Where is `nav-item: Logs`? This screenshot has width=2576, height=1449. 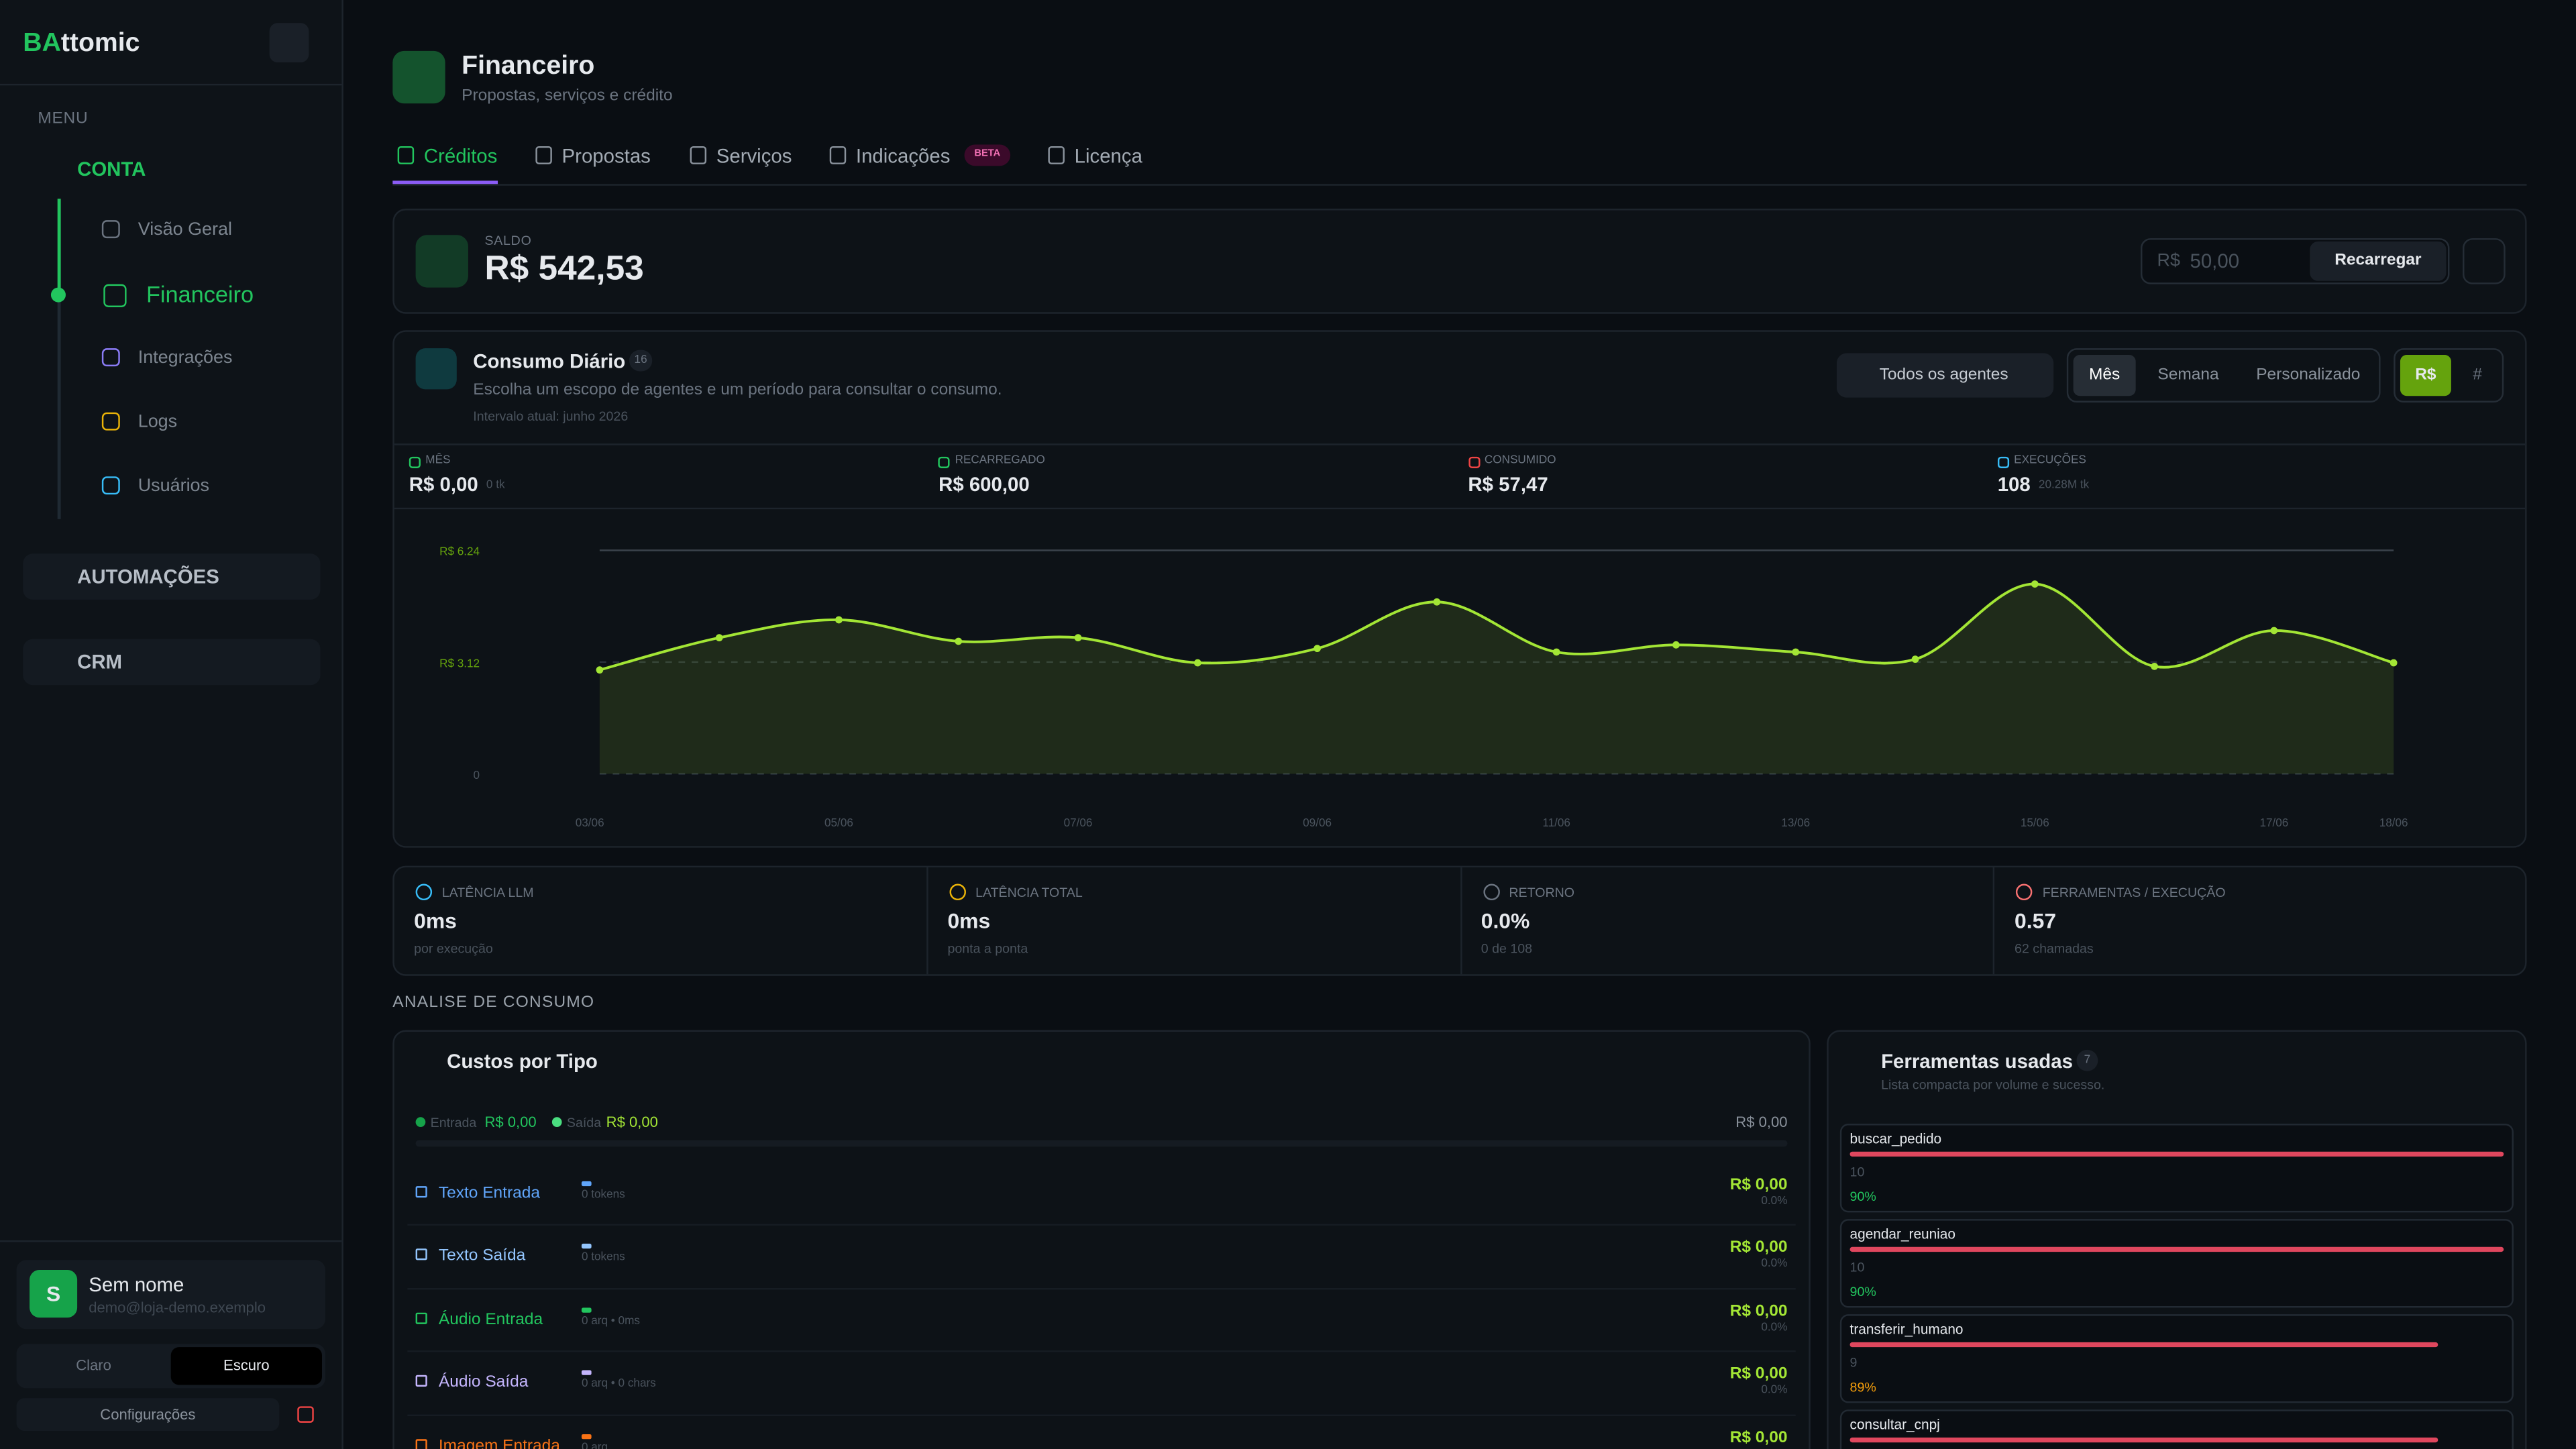
nav-item: Logs is located at coordinates (158, 422).